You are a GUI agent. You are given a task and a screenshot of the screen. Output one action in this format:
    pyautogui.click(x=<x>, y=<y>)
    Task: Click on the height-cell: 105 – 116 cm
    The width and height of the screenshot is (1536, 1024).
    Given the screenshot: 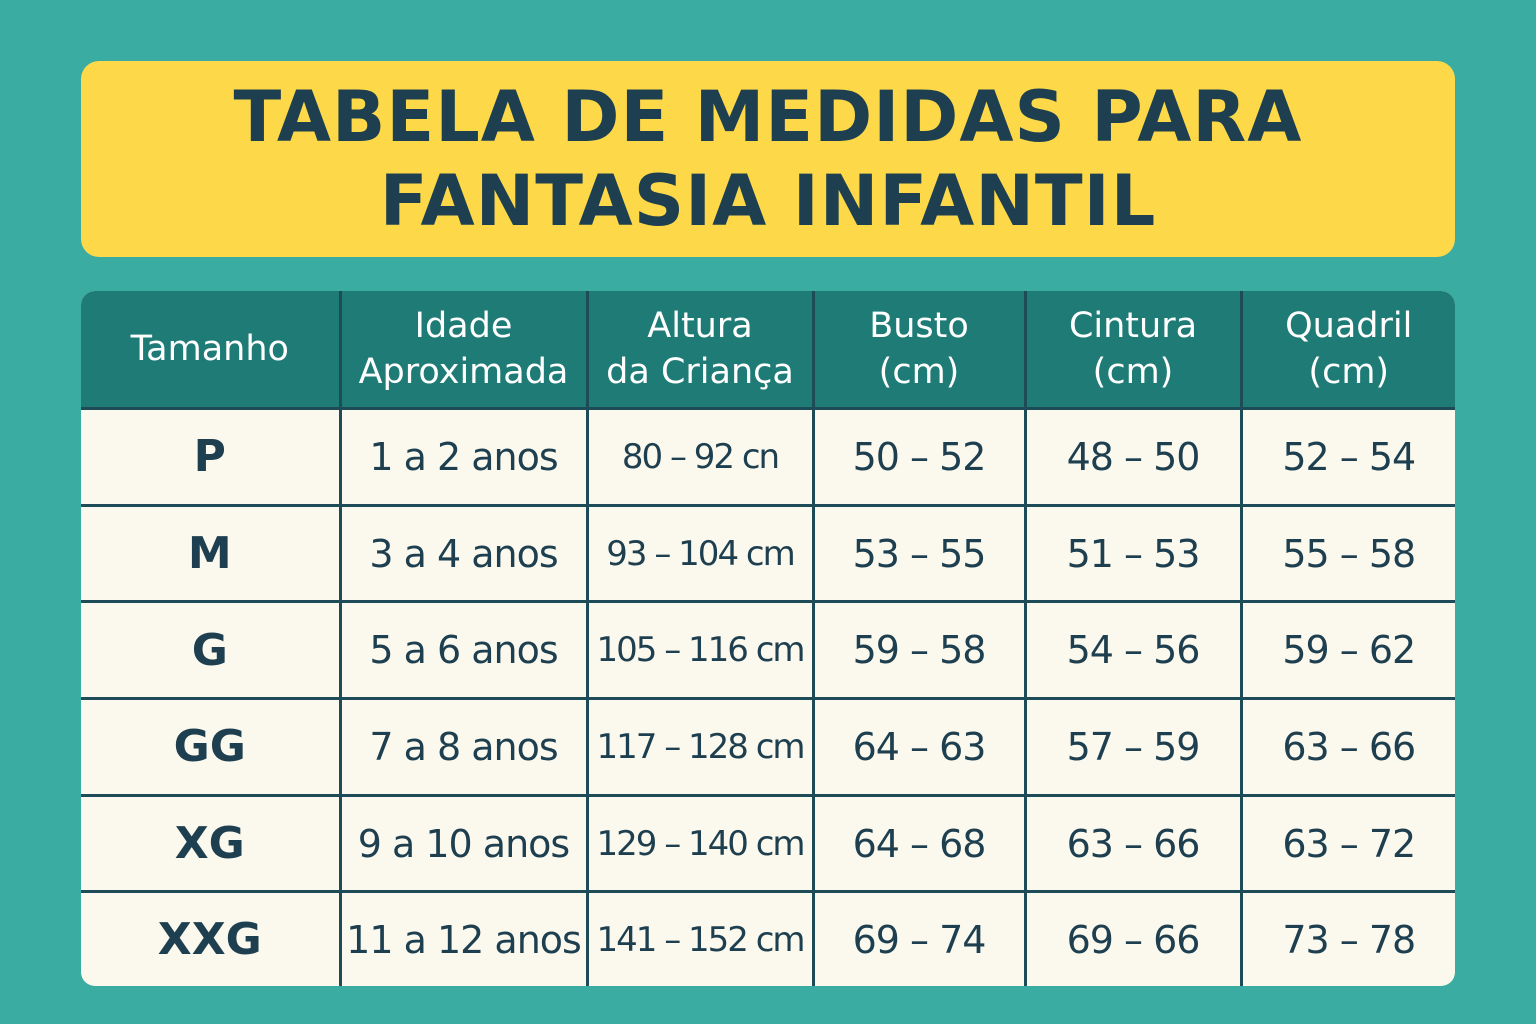 What is the action you would take?
    pyautogui.click(x=701, y=651)
    